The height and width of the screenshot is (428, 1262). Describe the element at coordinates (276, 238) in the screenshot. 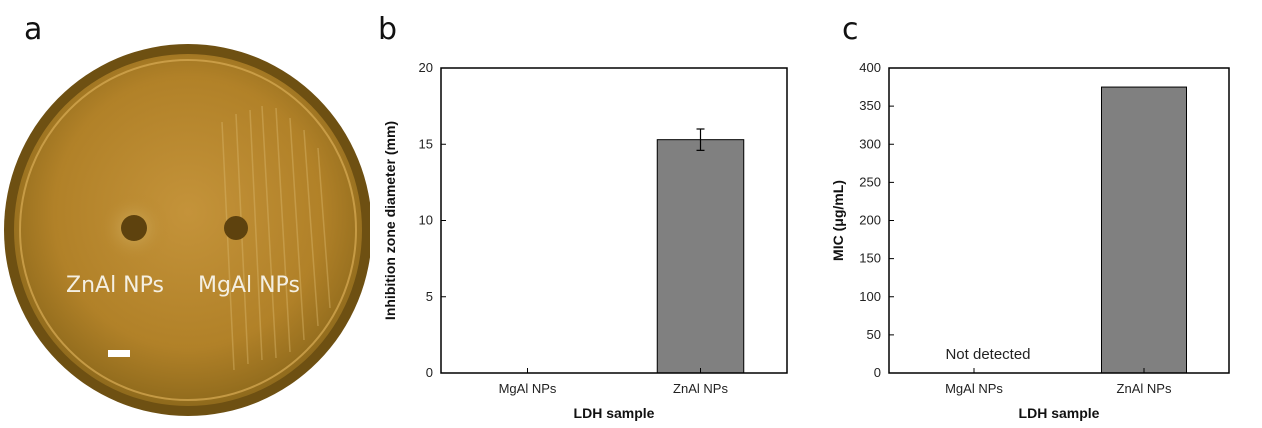

I see `streak-lines` at that location.